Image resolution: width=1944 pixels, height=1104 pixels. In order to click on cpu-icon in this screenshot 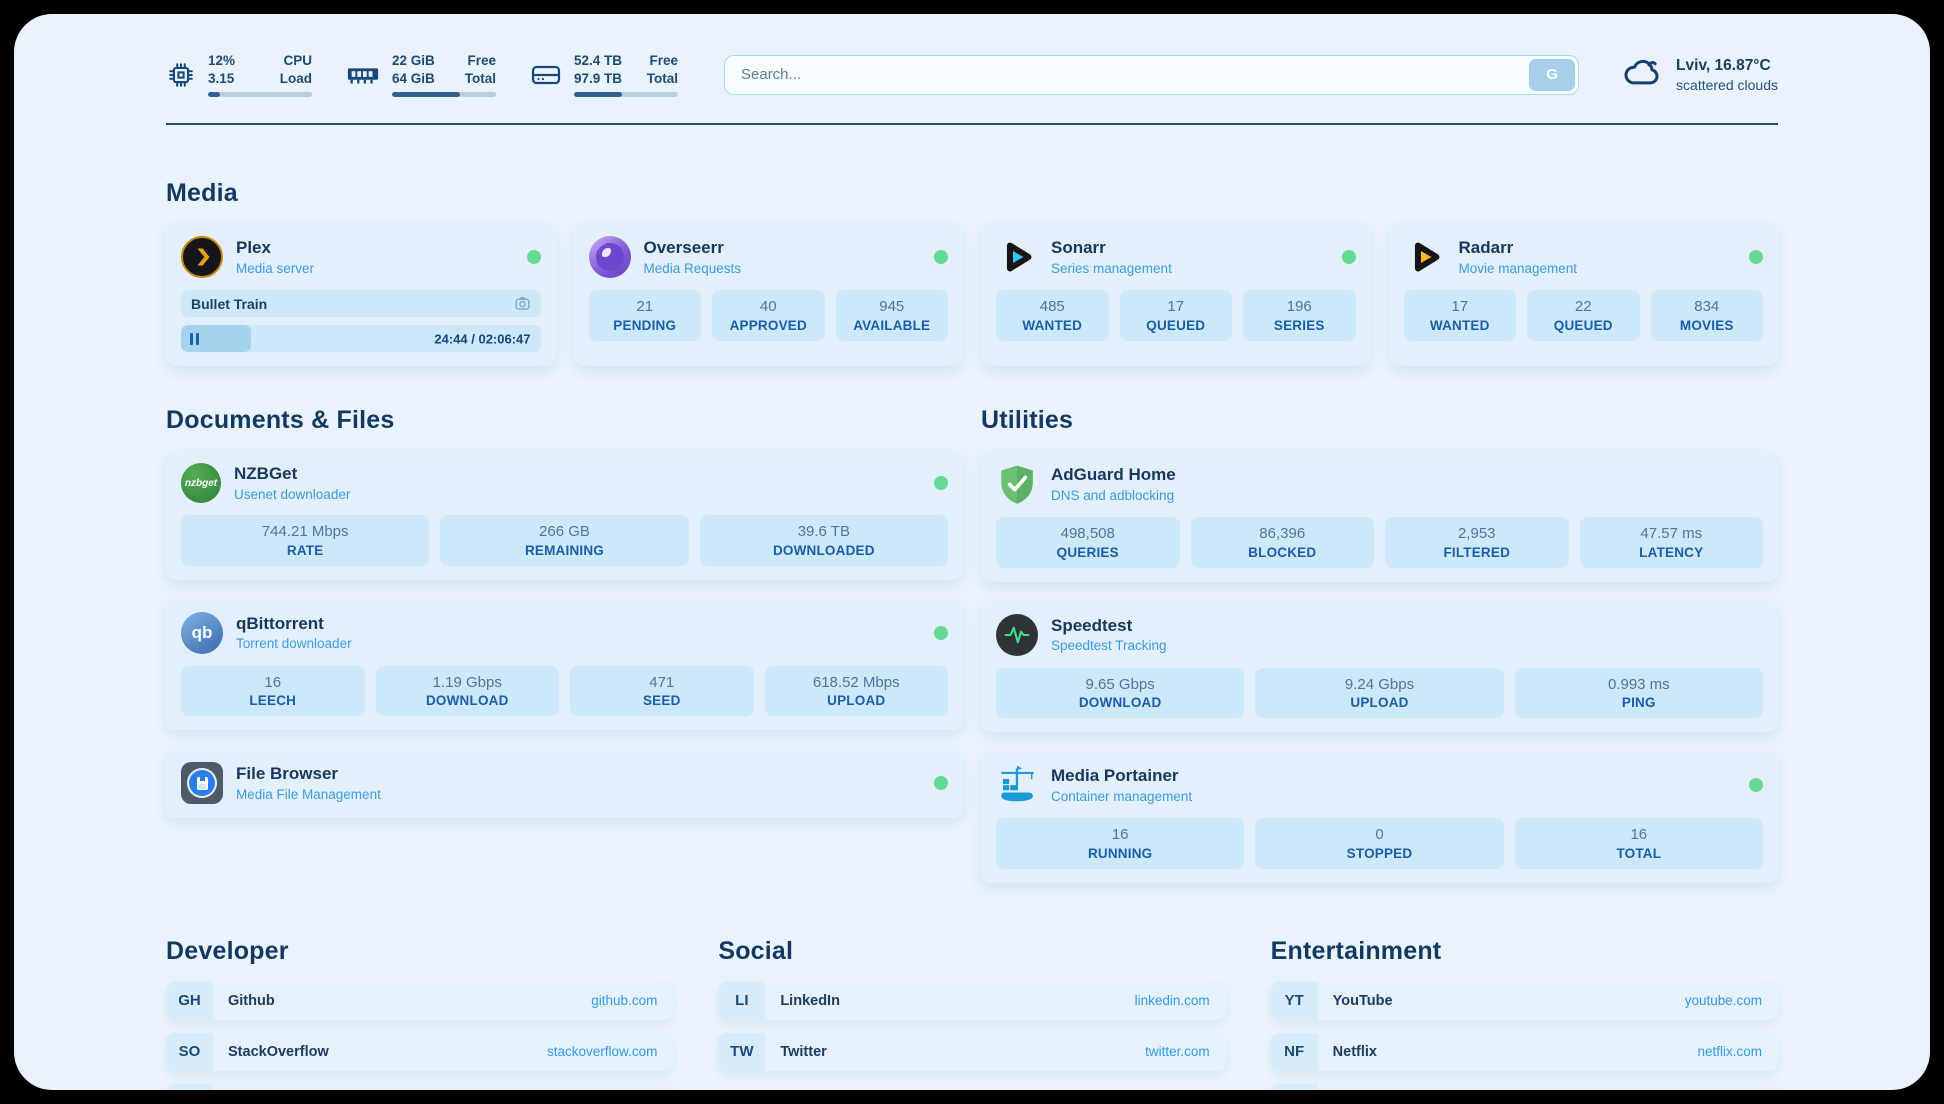, I will do `click(181, 75)`.